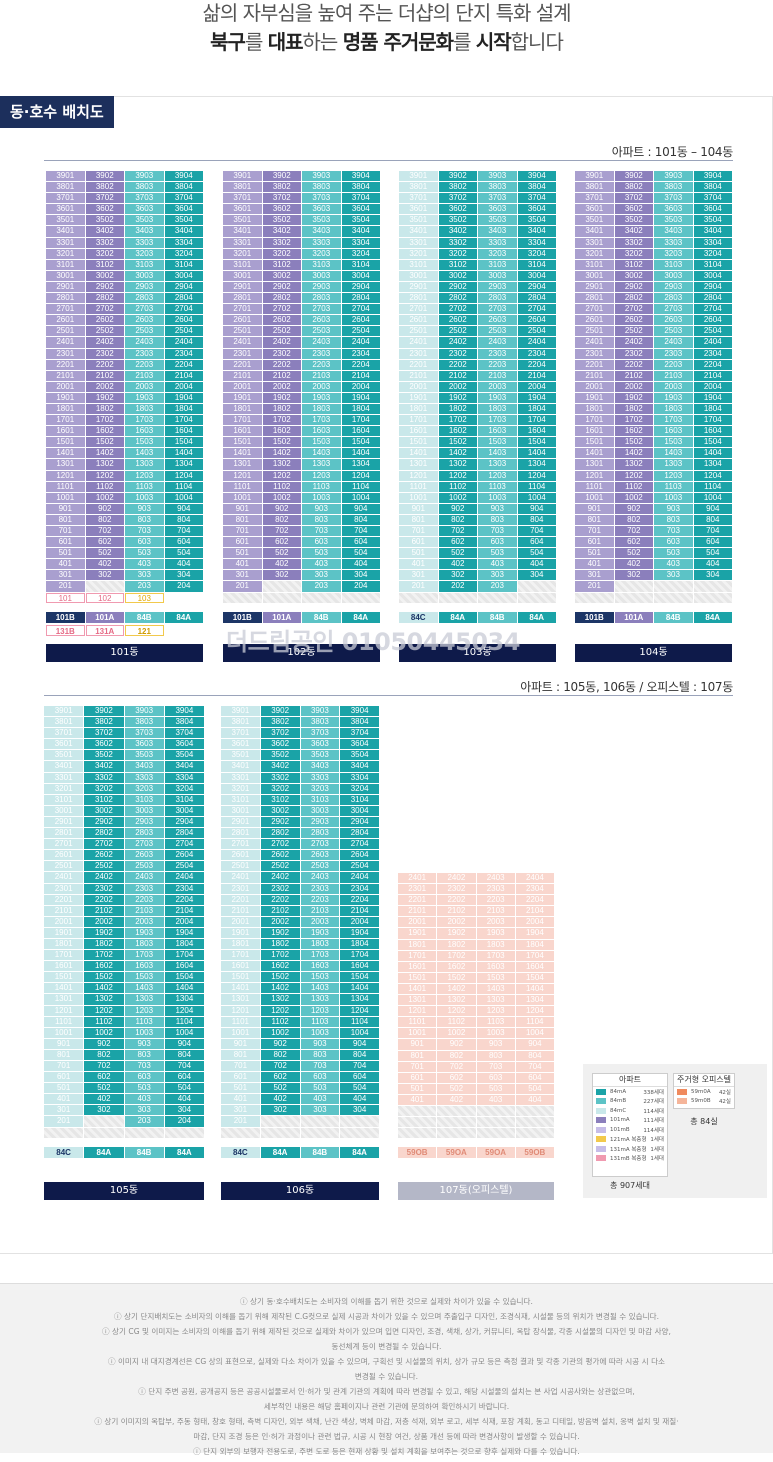 The height and width of the screenshot is (1462, 773). I want to click on unit-cell: 3604, so click(359, 744).